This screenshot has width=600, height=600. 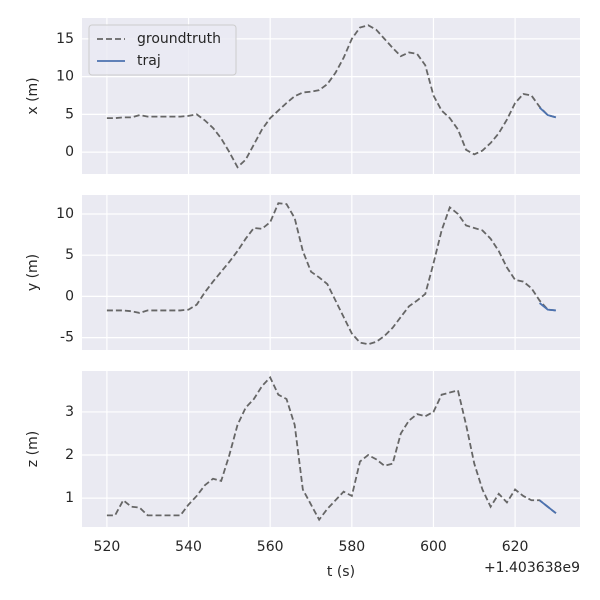 What do you see at coordinates (179, 39) in the screenshot?
I see `legend-label: groundtruth` at bounding box center [179, 39].